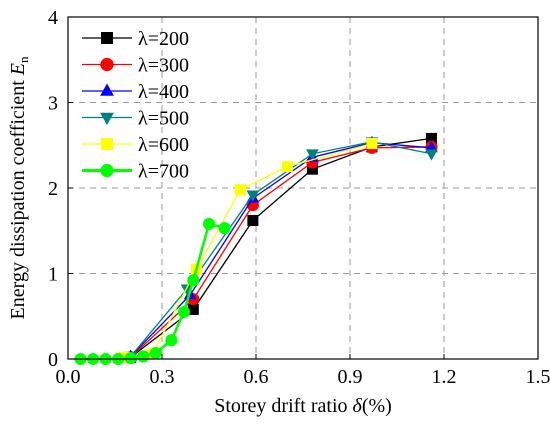 The image size is (550, 427). I want to click on x-axis-label-unit: (%), so click(377, 406).